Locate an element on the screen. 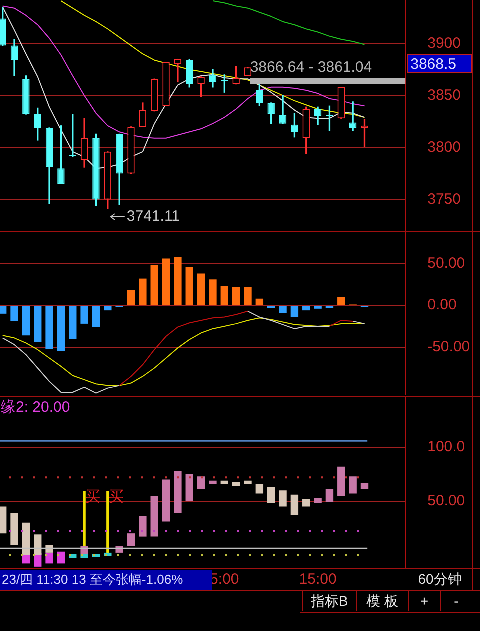 The height and width of the screenshot is (631, 480). text: 3868.5 is located at coordinates (433, 65).